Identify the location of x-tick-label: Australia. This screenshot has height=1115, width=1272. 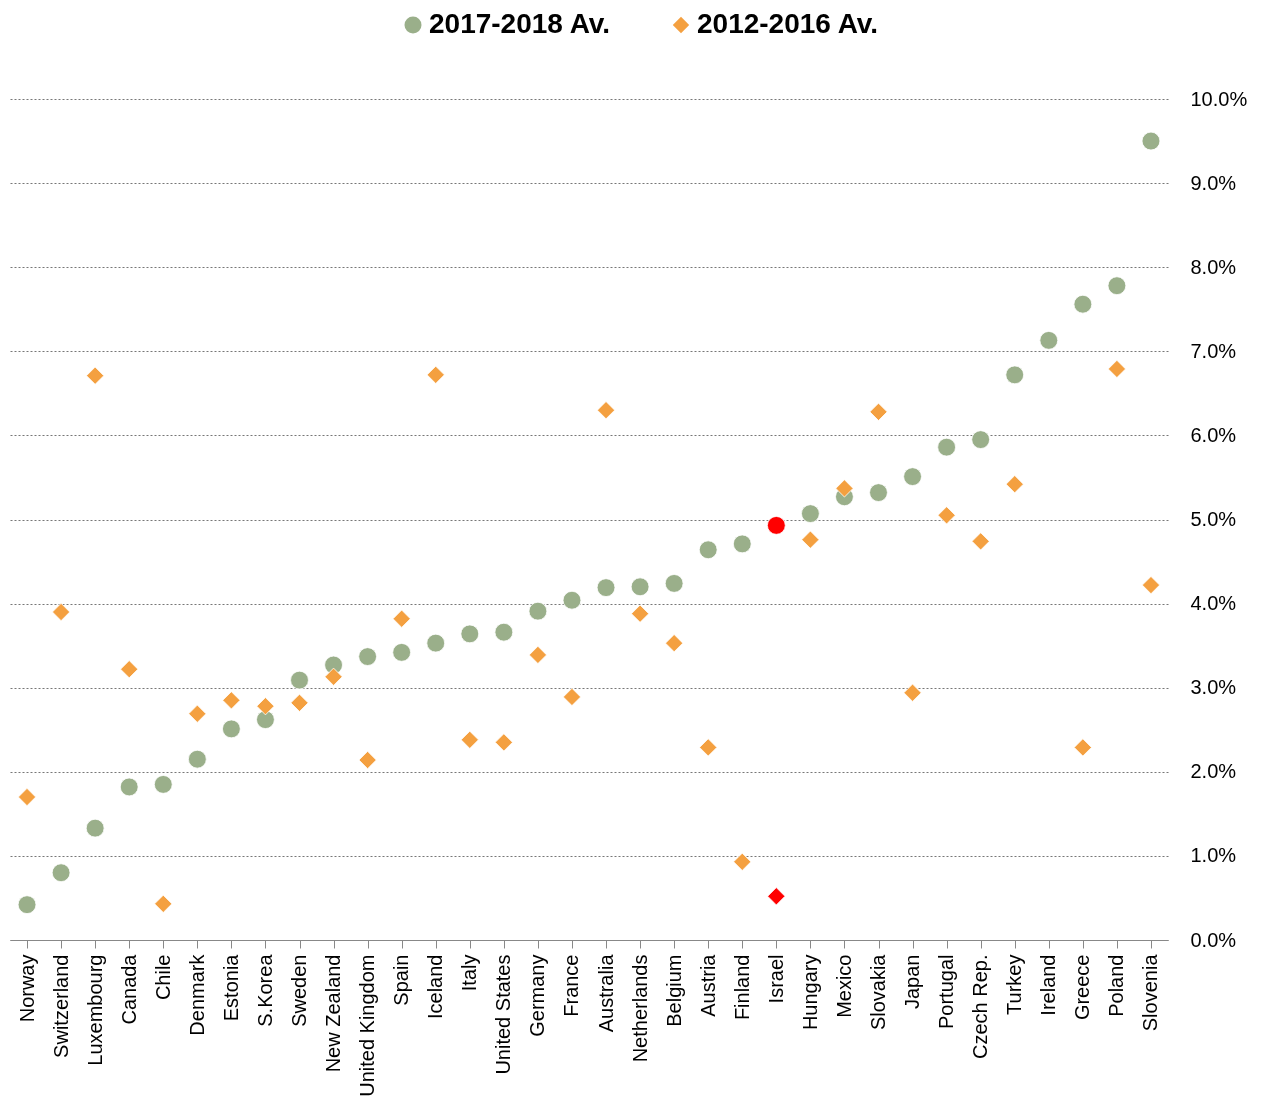
(605, 993).